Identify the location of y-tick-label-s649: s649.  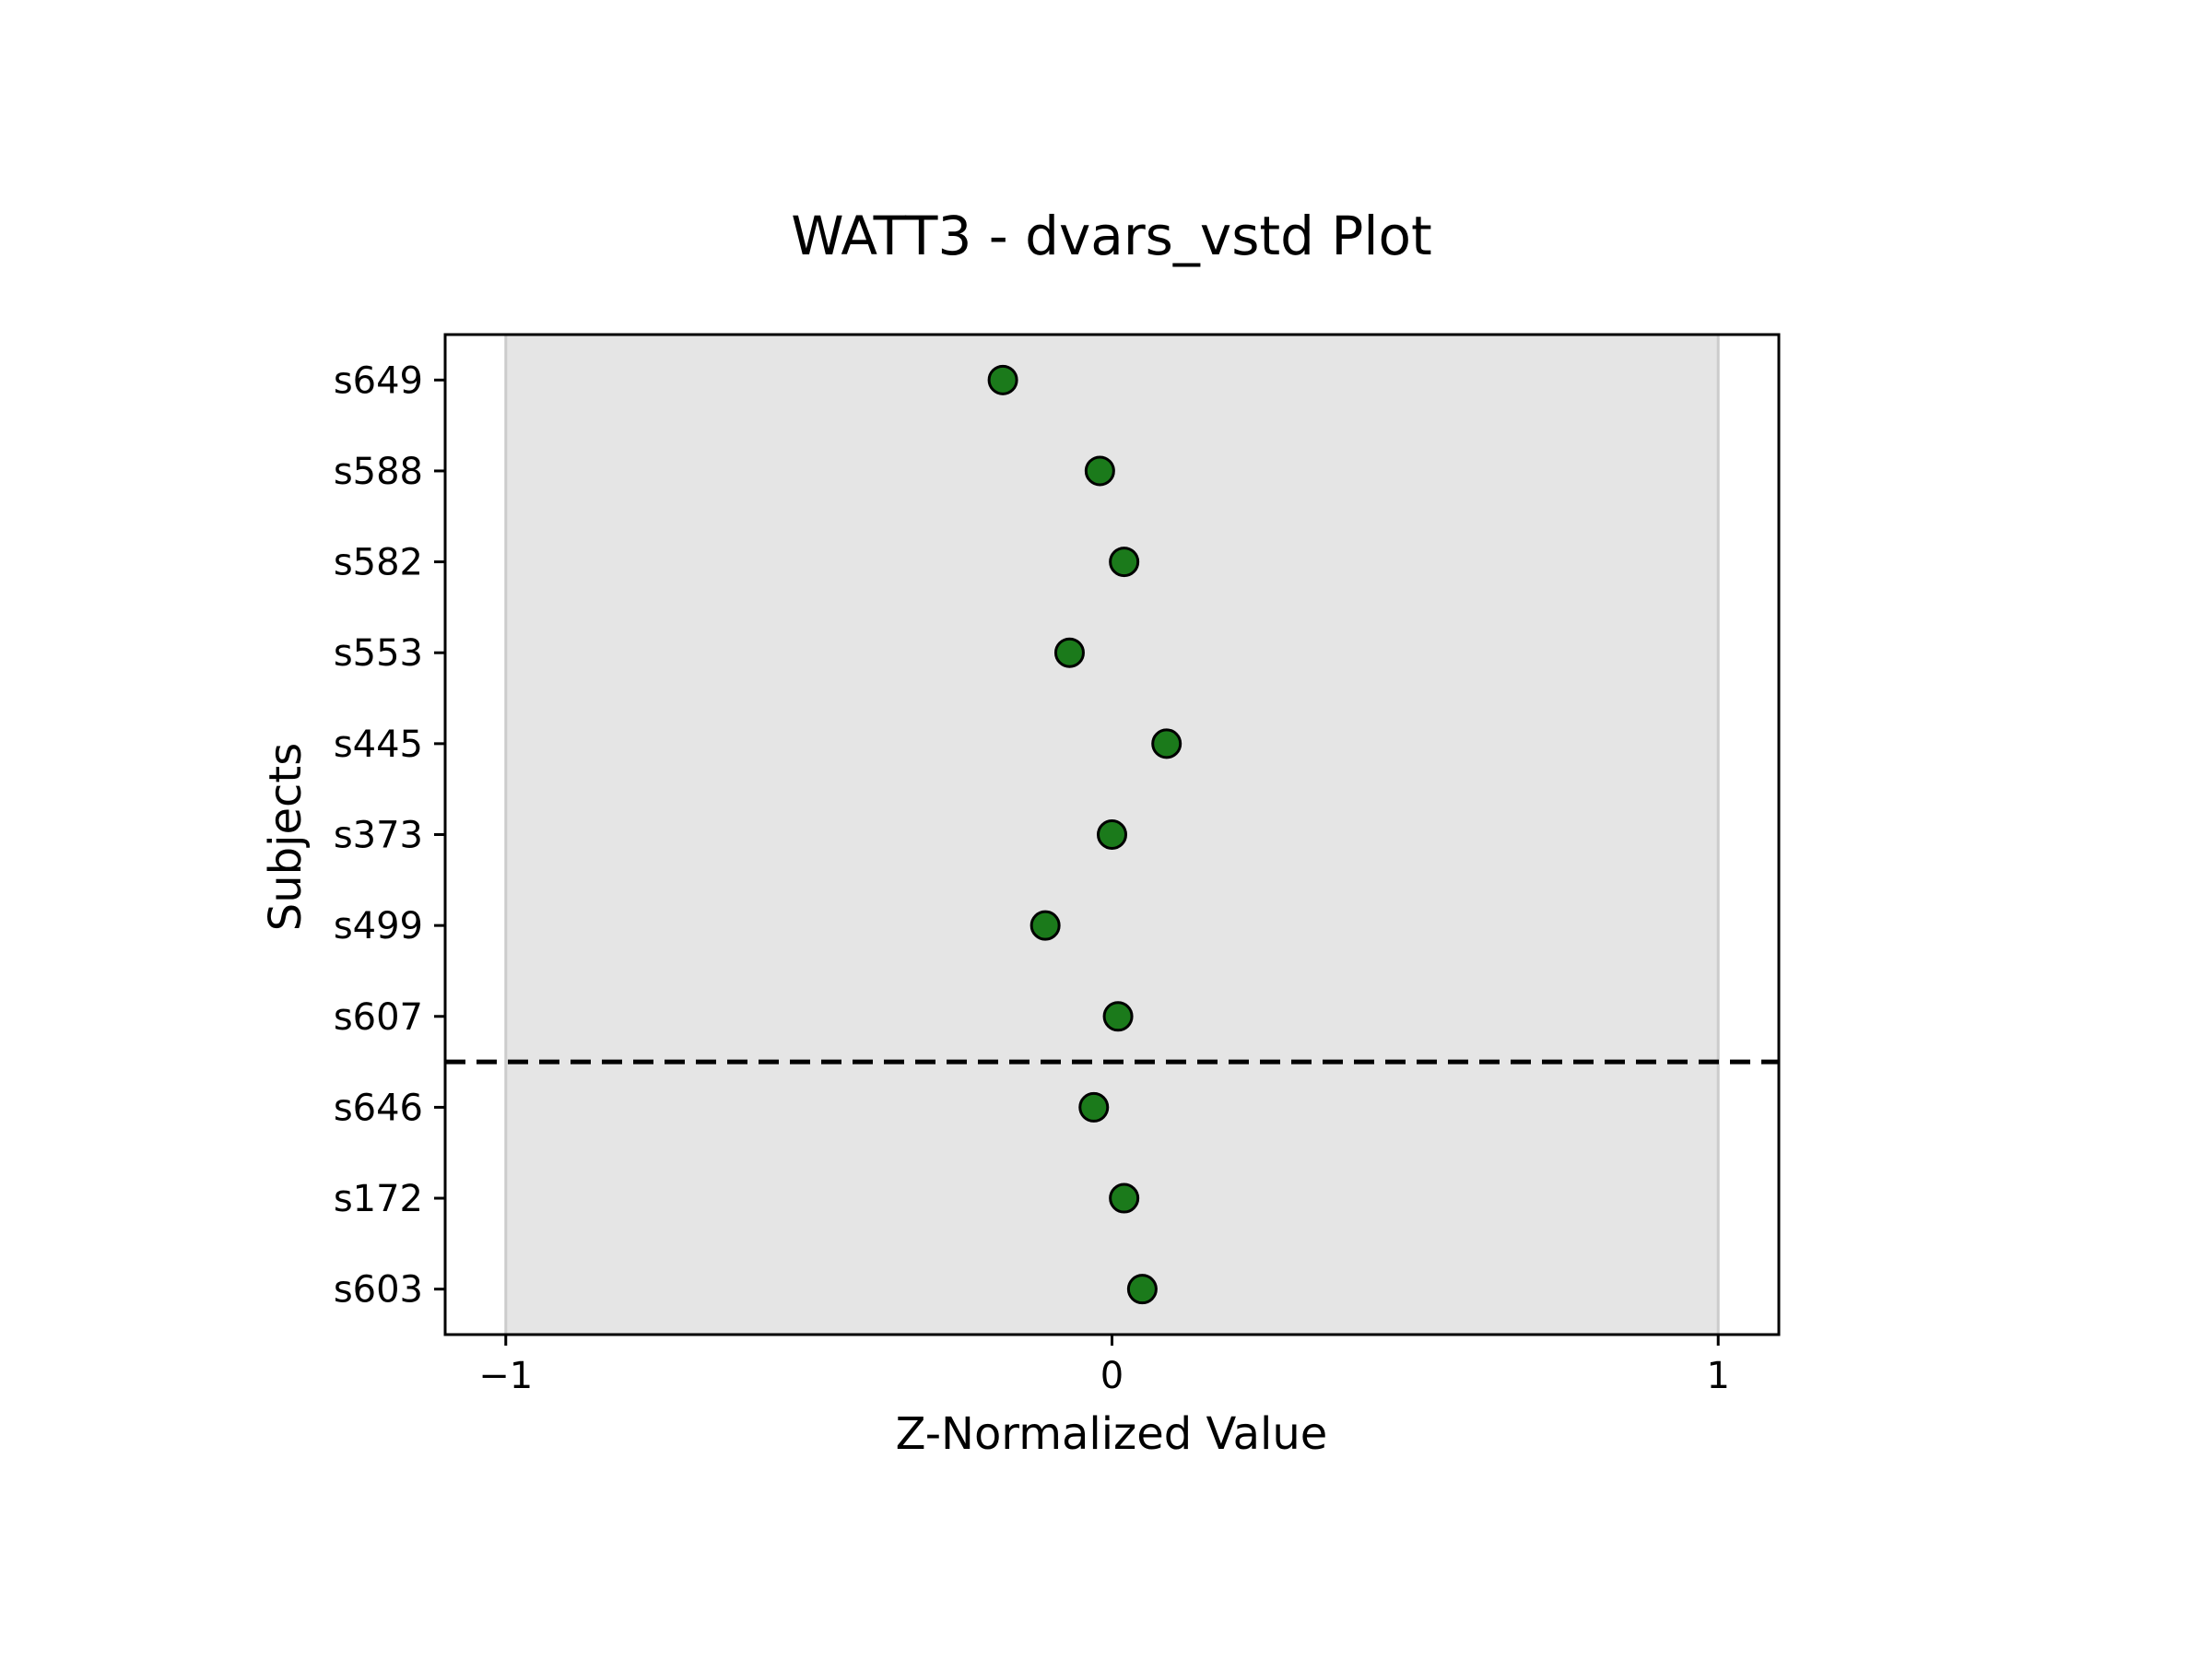
(378, 380).